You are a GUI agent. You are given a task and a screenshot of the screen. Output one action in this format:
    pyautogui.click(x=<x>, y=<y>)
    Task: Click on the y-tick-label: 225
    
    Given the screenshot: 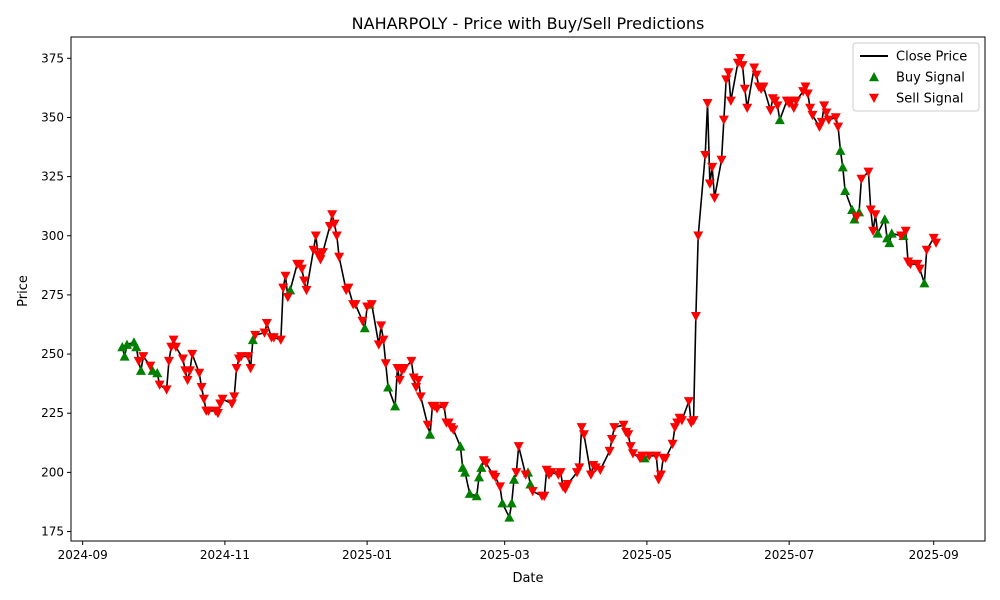 What is the action you would take?
    pyautogui.click(x=52, y=413)
    